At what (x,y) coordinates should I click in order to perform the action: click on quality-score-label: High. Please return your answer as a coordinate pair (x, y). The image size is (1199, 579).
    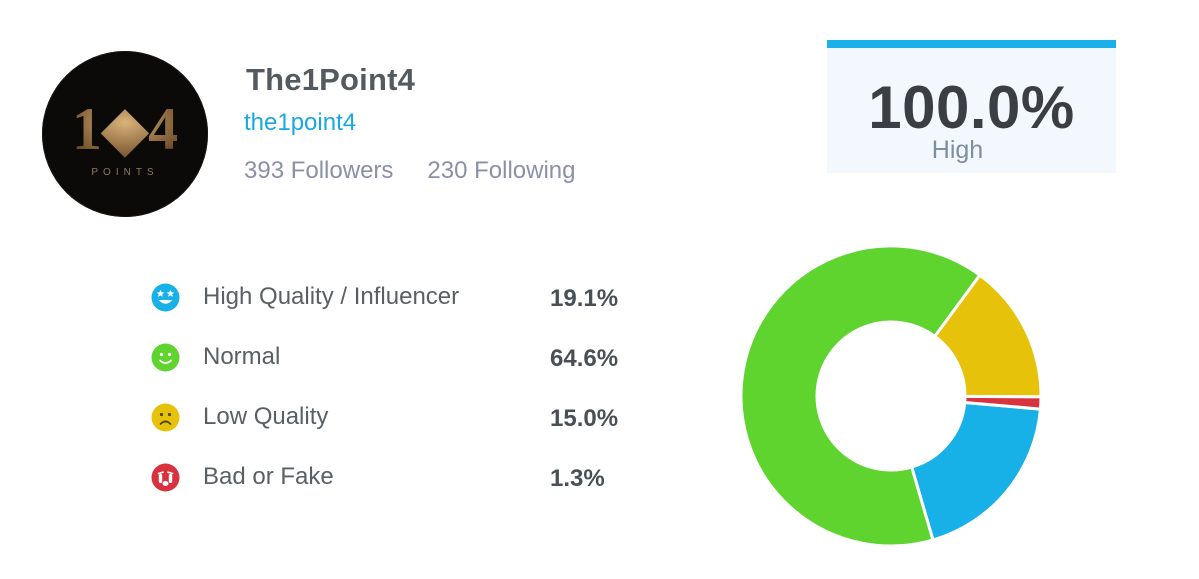
    Looking at the image, I should click on (957, 150).